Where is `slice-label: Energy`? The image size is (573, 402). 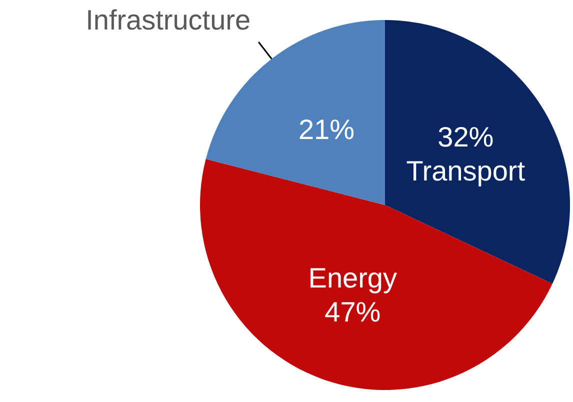
slice-label: Energy is located at coordinates (353, 278).